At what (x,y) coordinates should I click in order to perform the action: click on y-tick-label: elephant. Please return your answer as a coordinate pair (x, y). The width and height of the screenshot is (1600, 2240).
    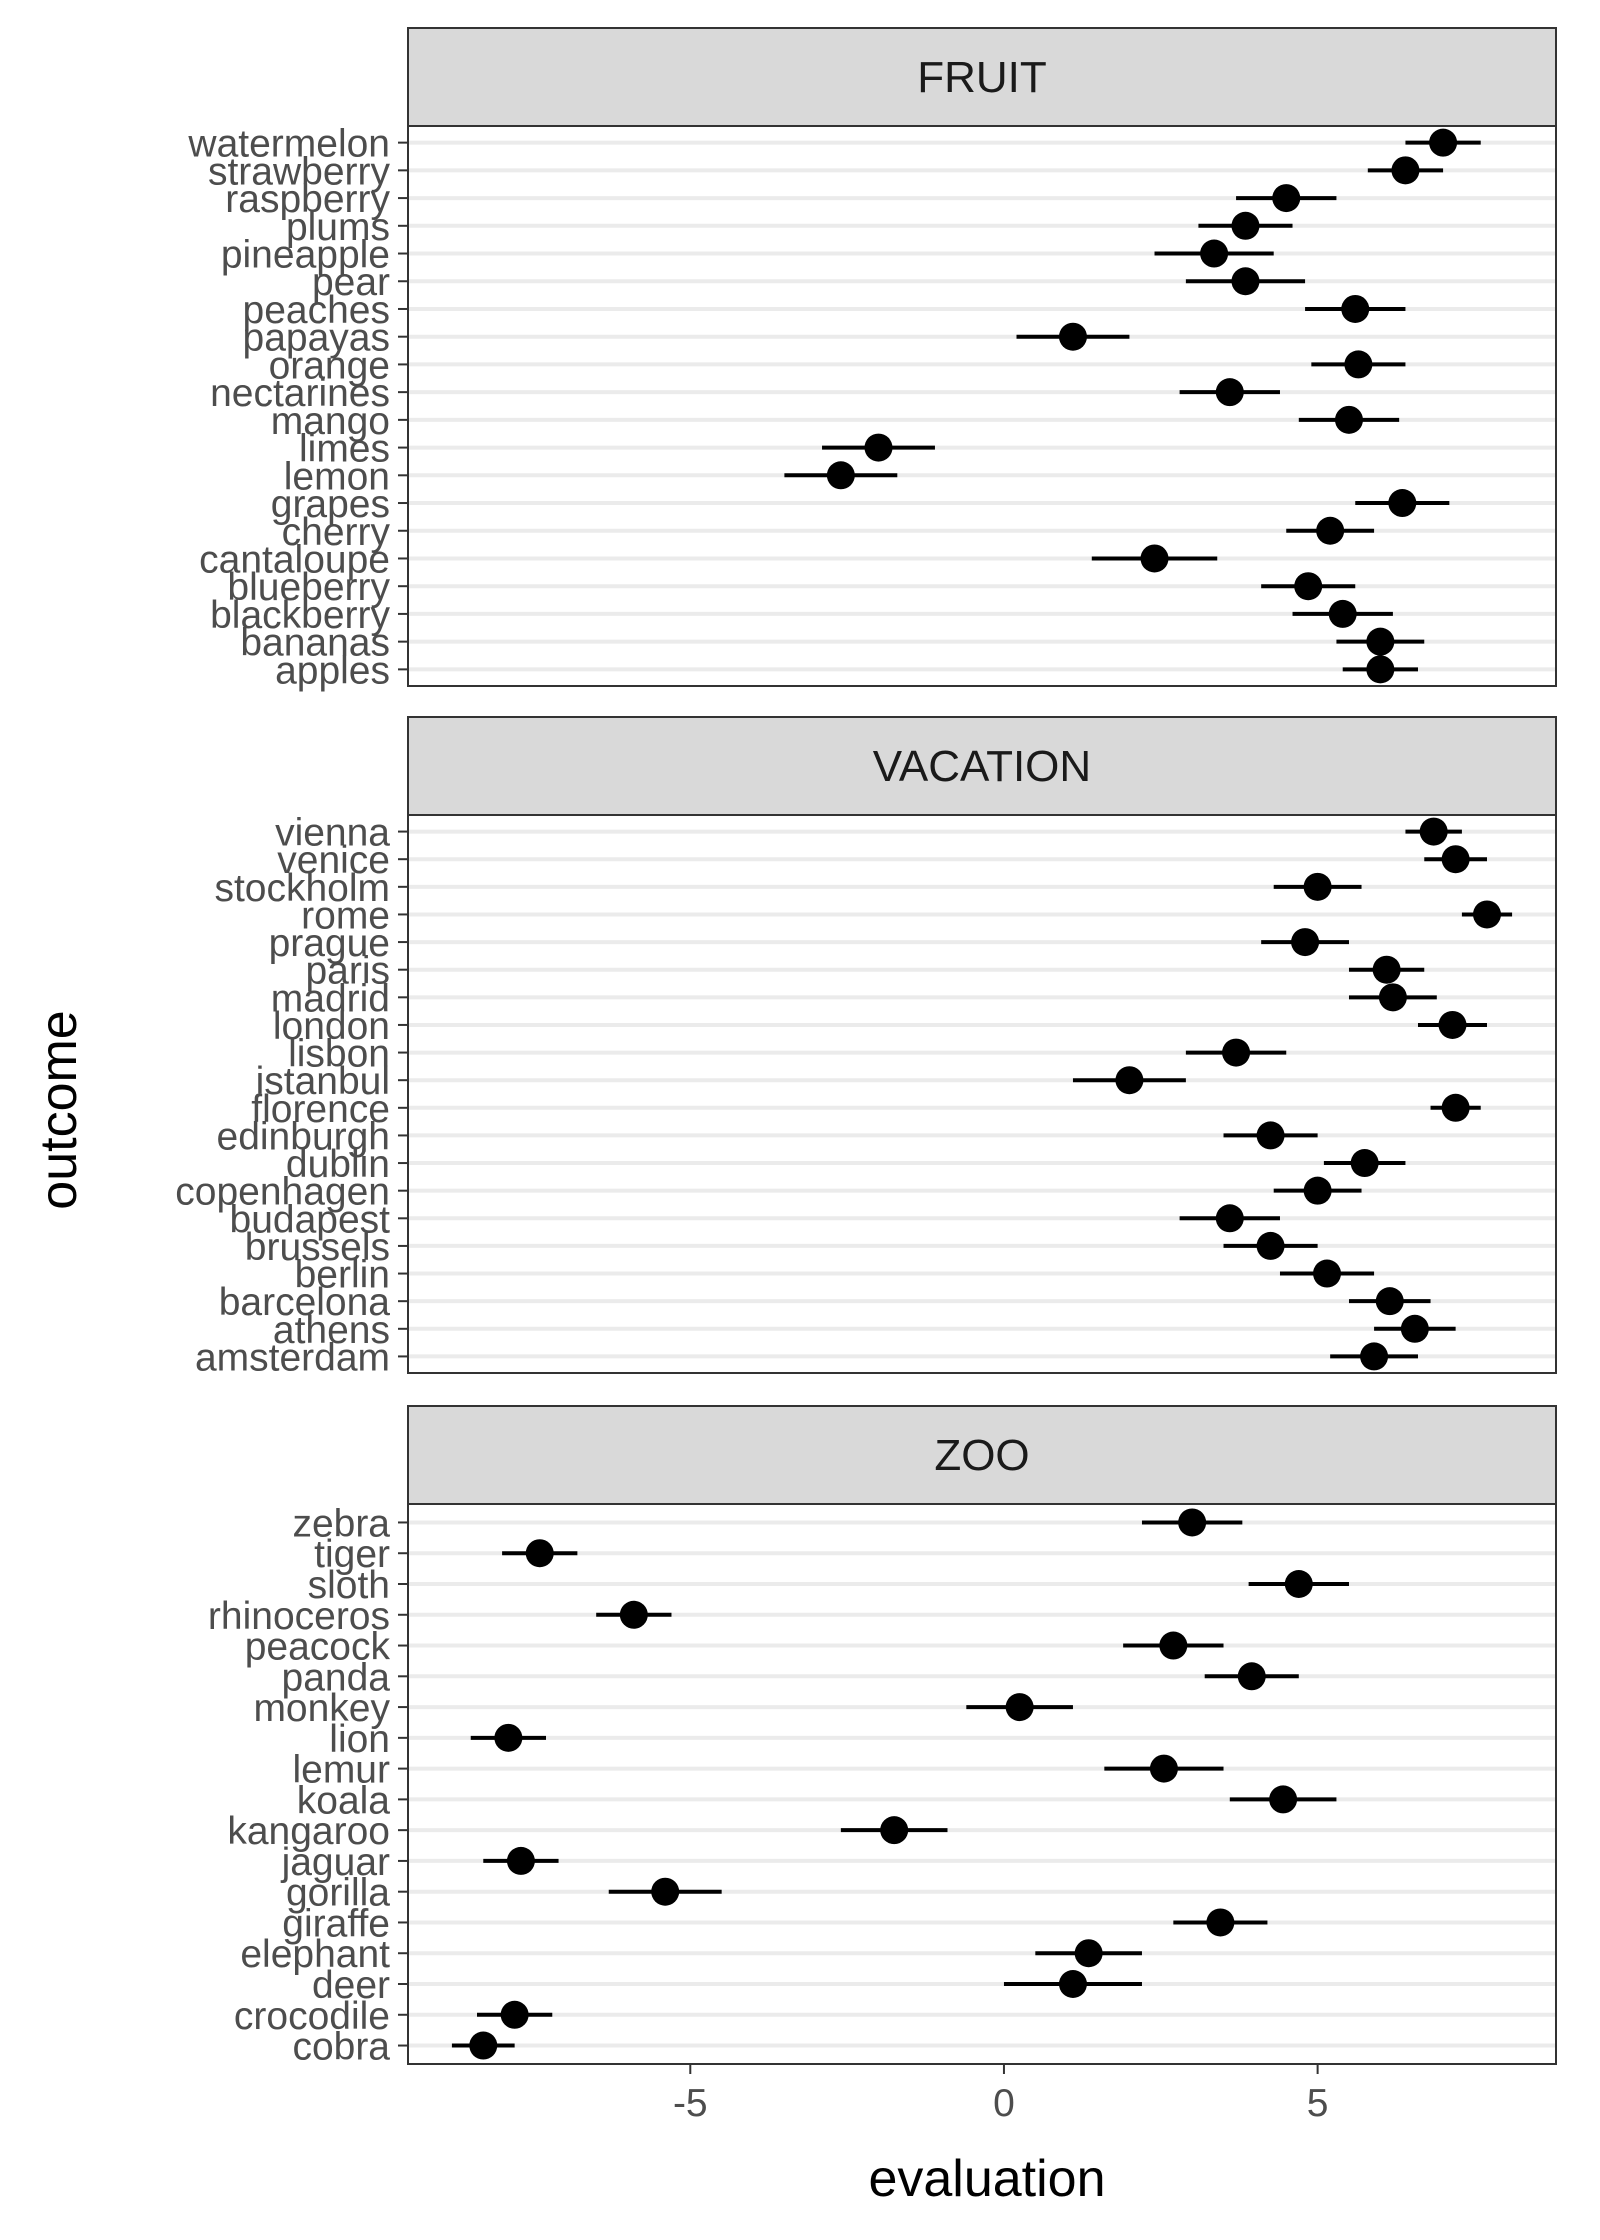
    Looking at the image, I should click on (315, 1954).